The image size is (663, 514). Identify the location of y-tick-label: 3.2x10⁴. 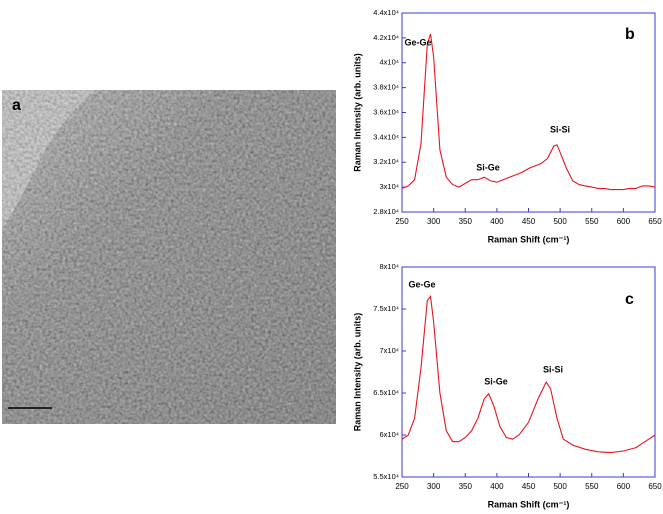
(386, 161).